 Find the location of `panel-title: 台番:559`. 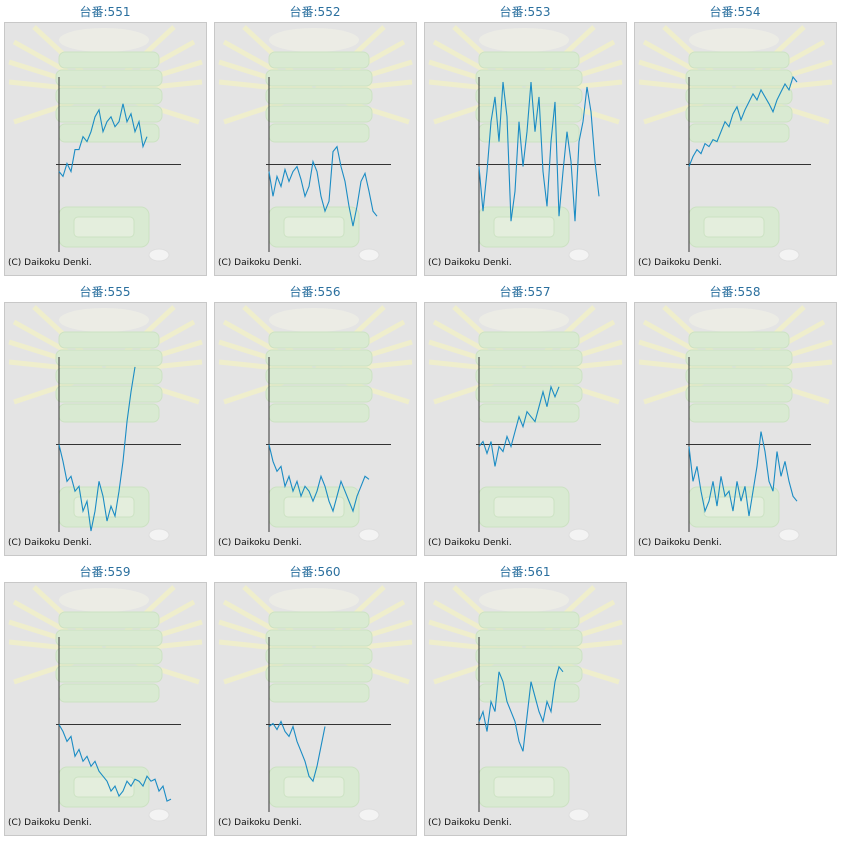

panel-title: 台番:559 is located at coordinates (105, 571).